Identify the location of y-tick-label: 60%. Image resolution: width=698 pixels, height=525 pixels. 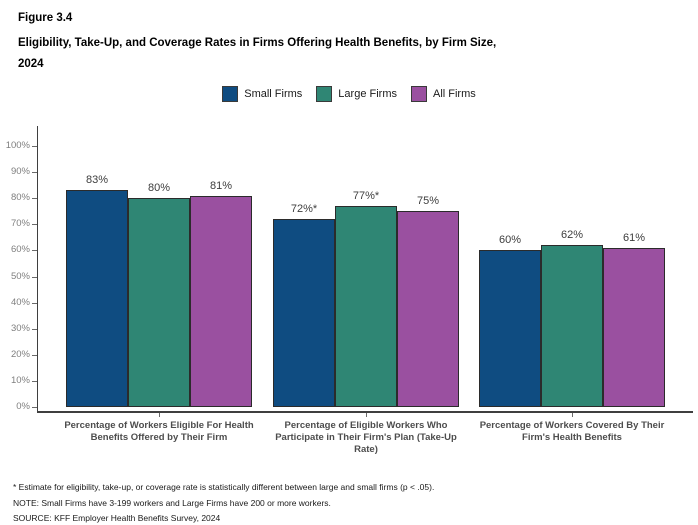
(20, 250).